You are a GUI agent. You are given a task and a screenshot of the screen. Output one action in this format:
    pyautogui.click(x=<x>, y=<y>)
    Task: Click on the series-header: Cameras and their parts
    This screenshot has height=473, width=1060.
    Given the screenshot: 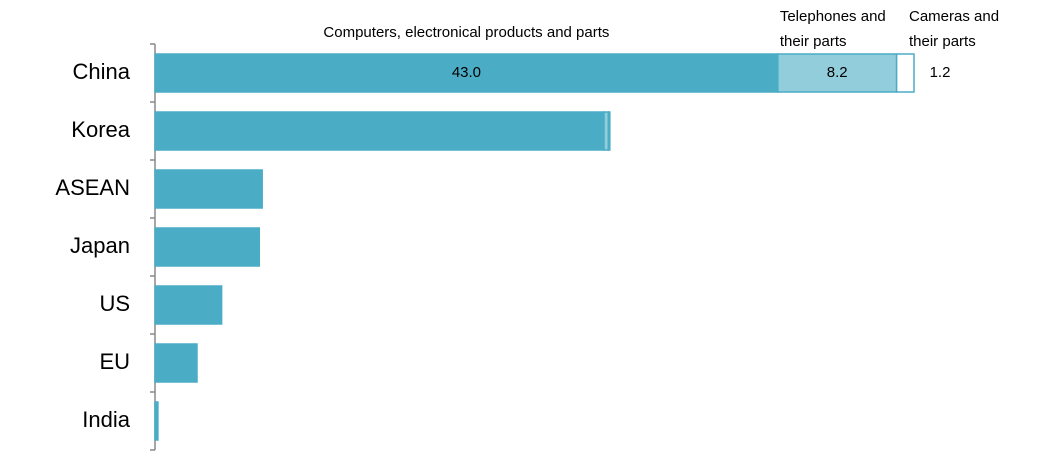 What is the action you would take?
    pyautogui.click(x=954, y=29)
    